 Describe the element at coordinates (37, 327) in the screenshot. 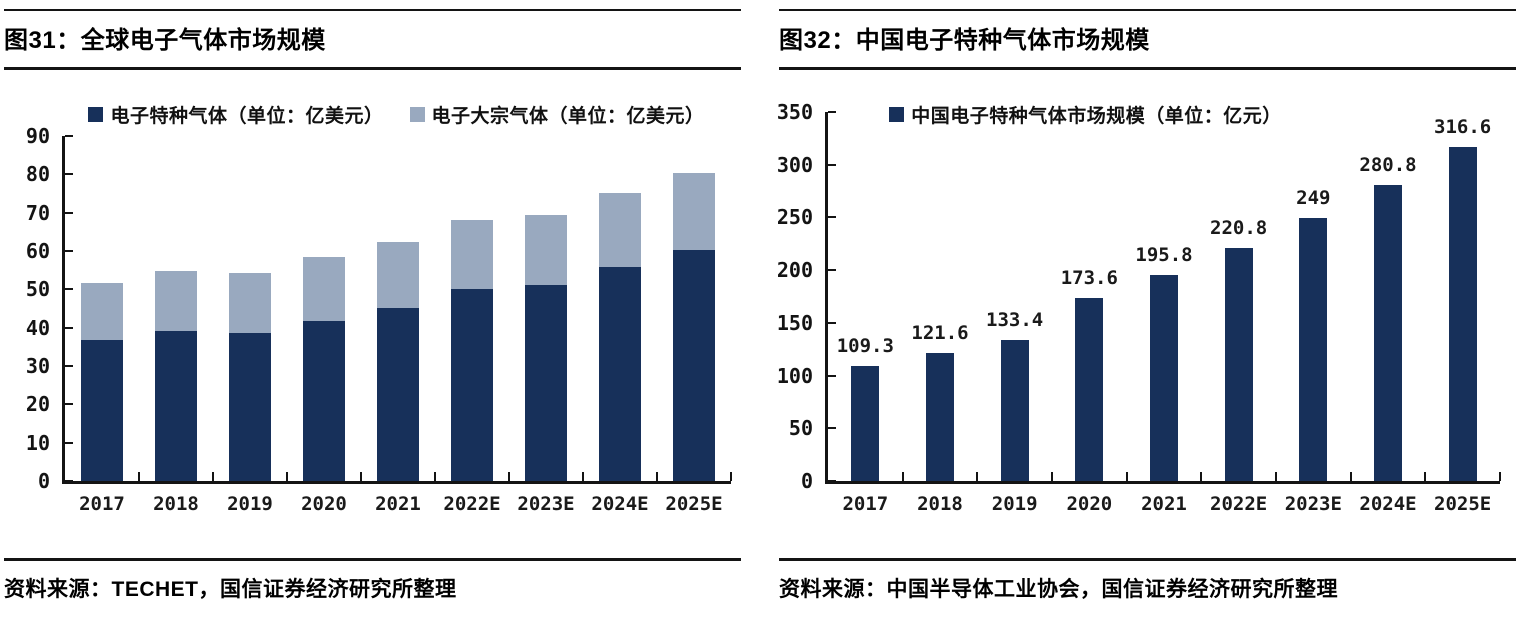

I see `y-axis-tick-label: 40` at that location.